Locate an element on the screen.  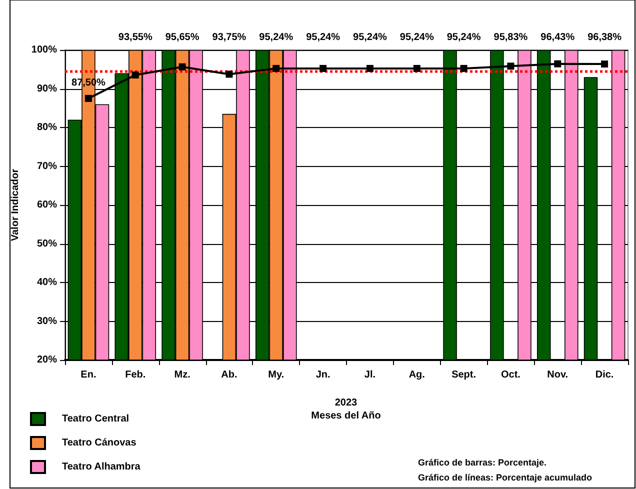
y-tick-label: 30% is located at coordinates (47, 321).